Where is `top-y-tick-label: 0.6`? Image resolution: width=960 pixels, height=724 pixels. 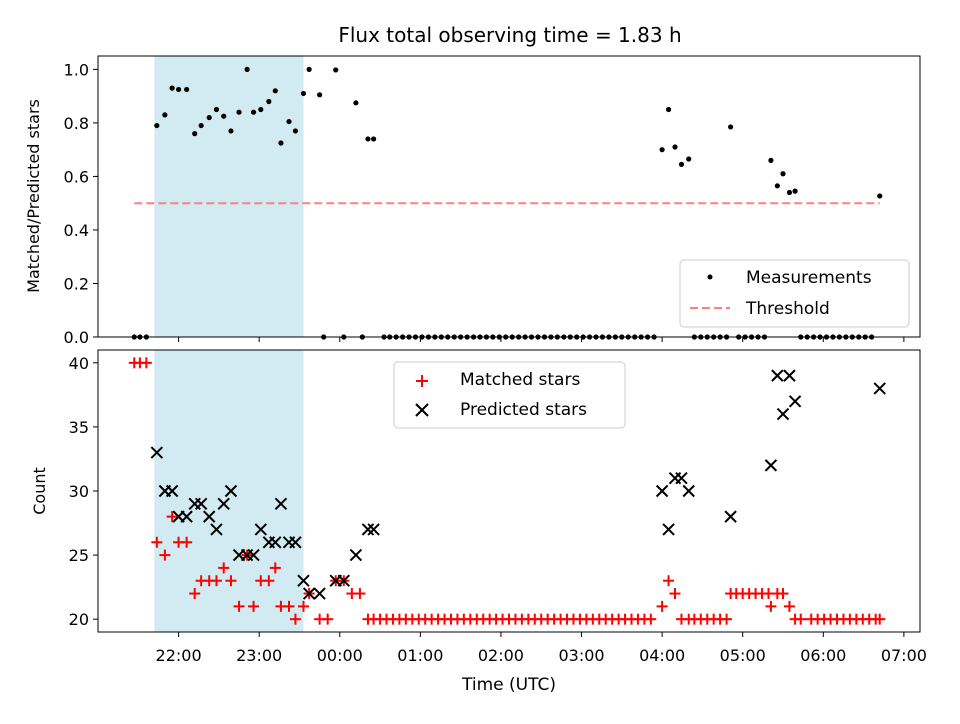 top-y-tick-label: 0.6 is located at coordinates (76, 176).